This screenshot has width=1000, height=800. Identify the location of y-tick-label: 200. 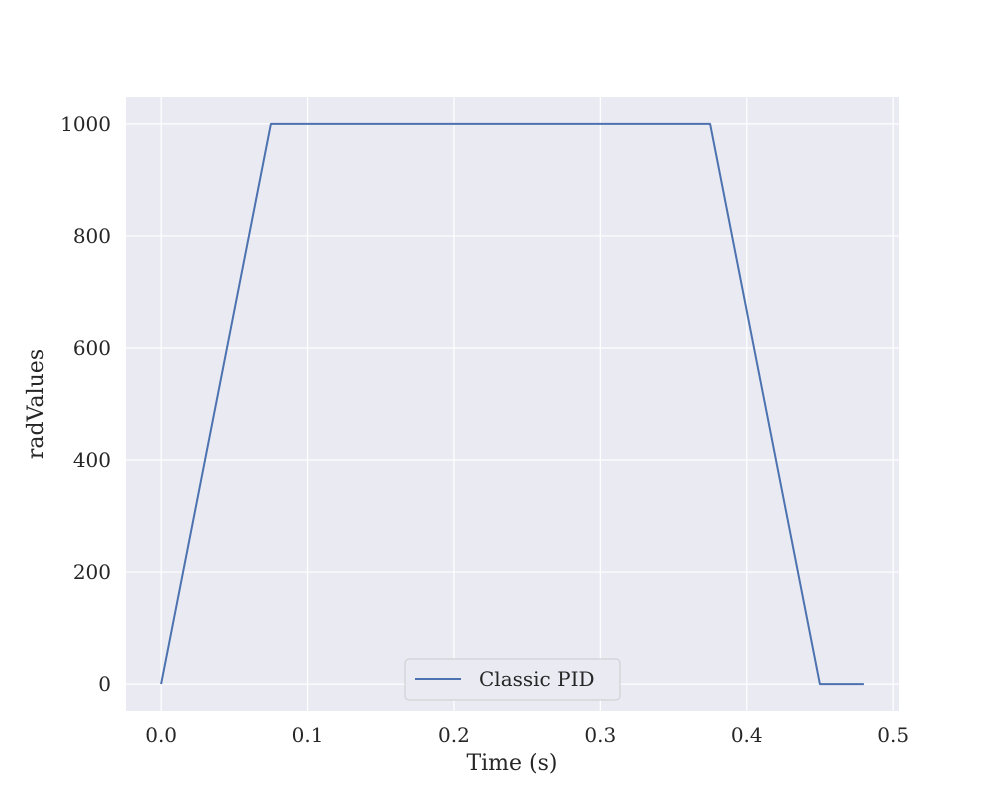
(92, 572).